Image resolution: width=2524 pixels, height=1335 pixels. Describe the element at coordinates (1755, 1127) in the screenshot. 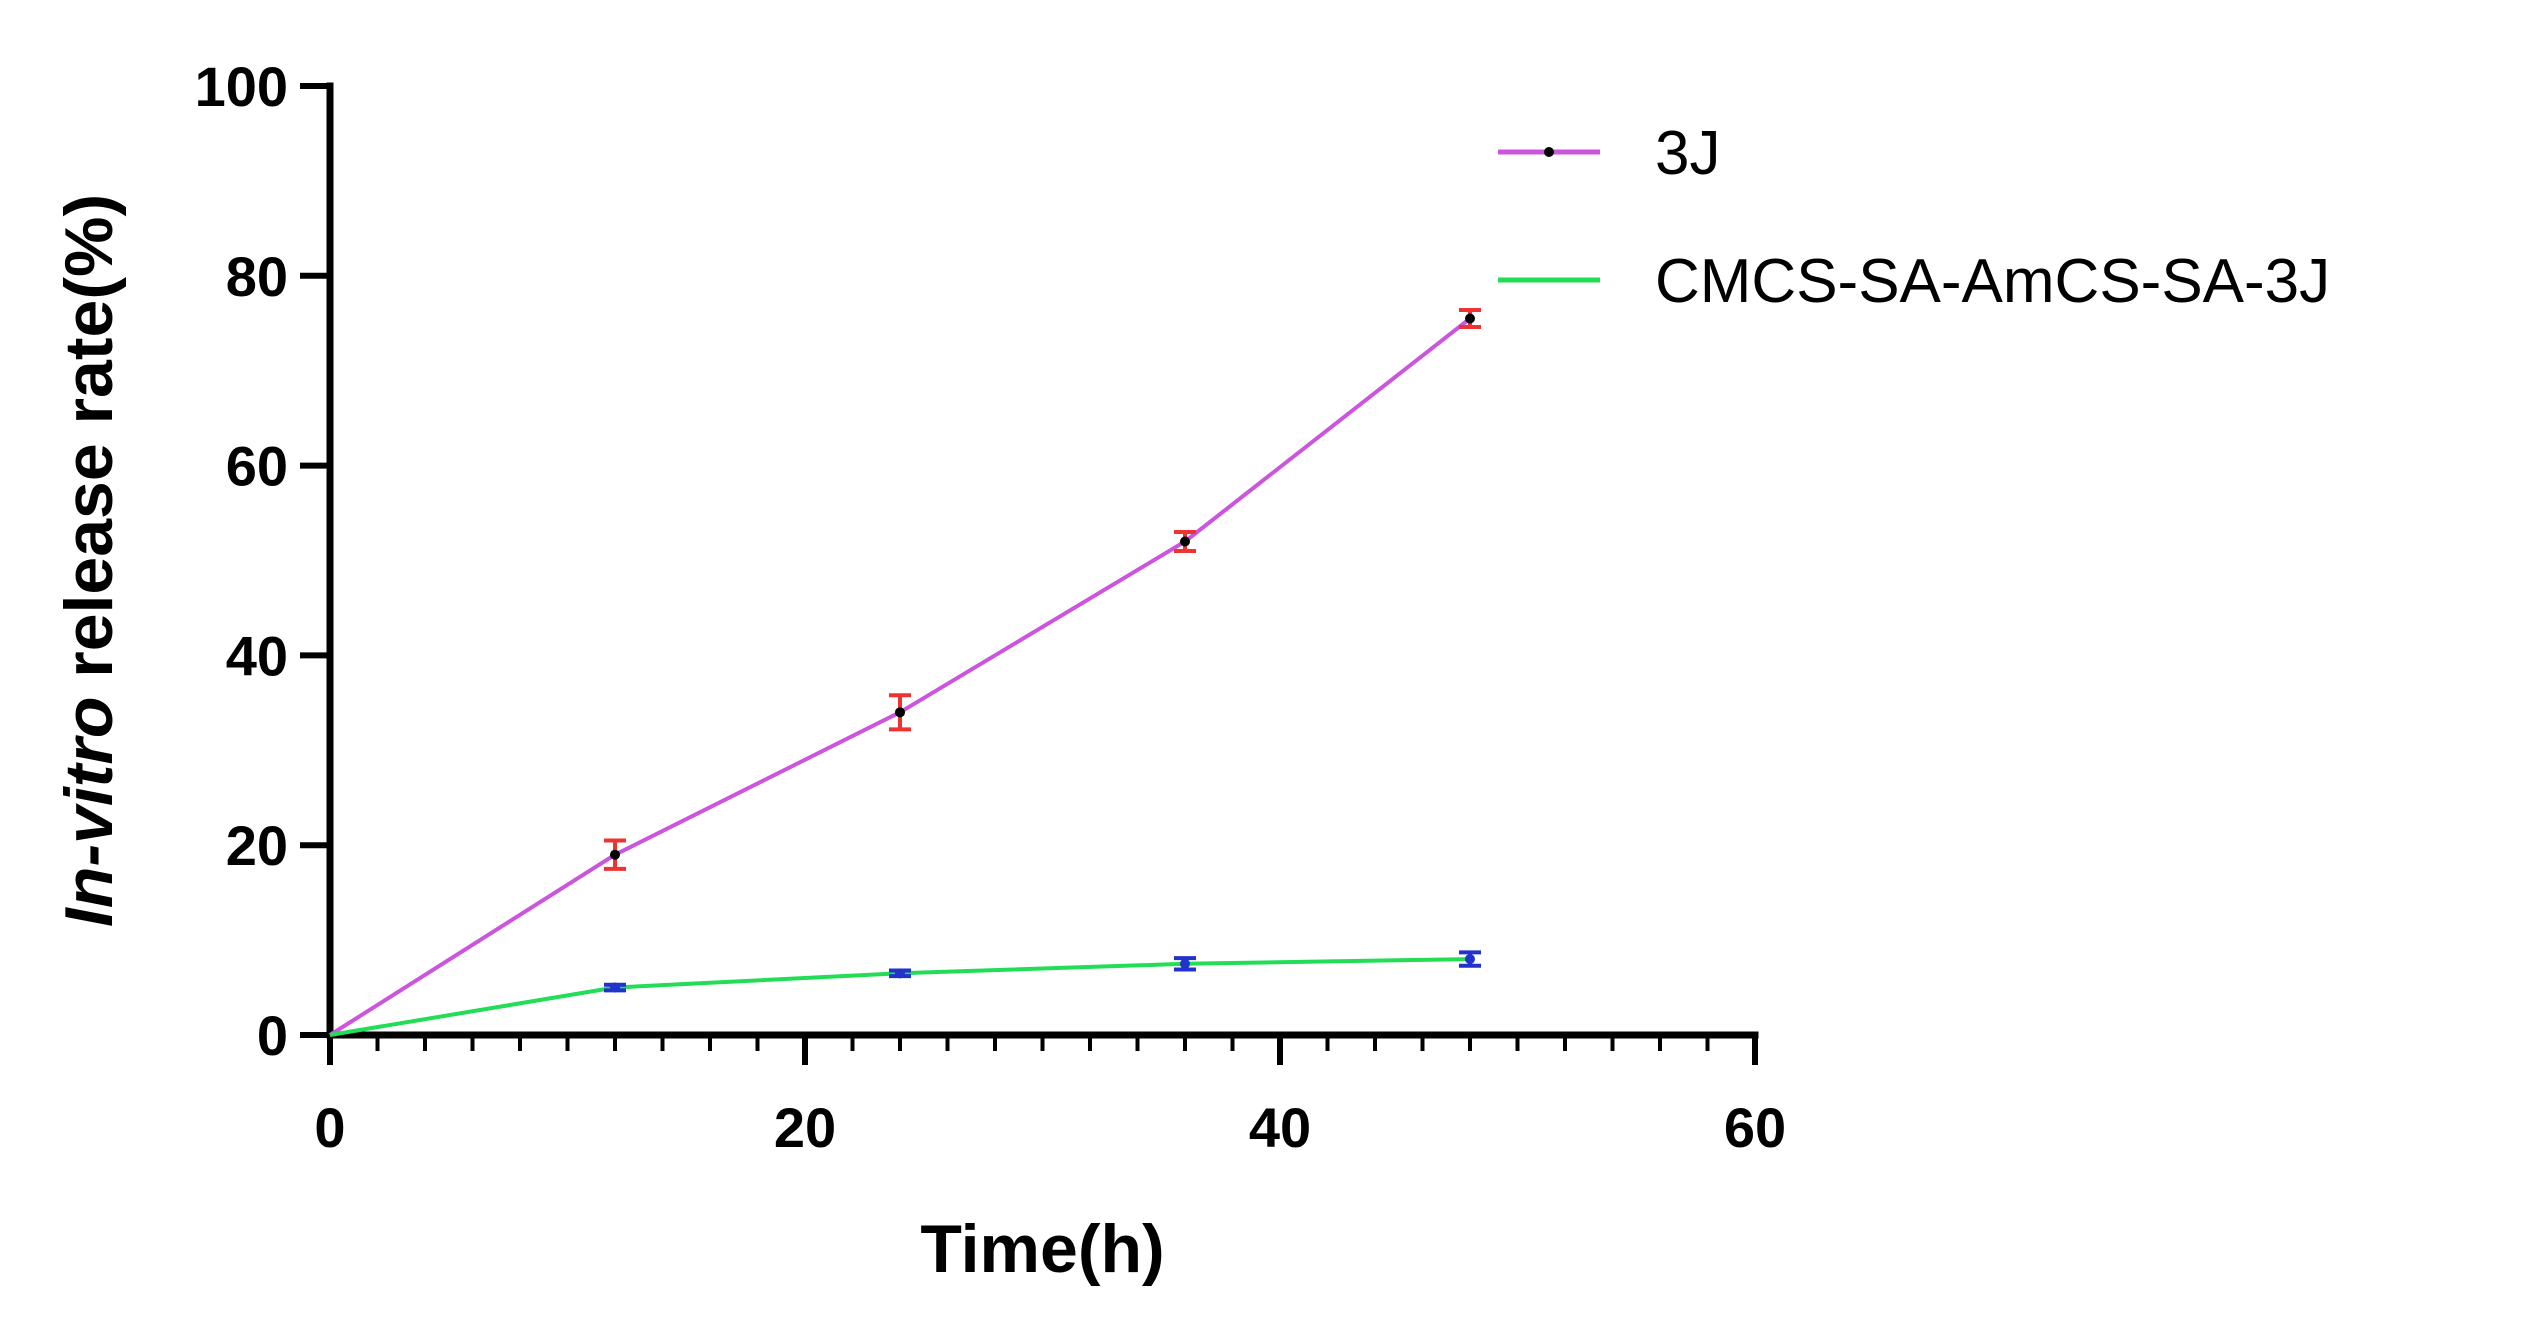

I see `x-tick-label: 60` at that location.